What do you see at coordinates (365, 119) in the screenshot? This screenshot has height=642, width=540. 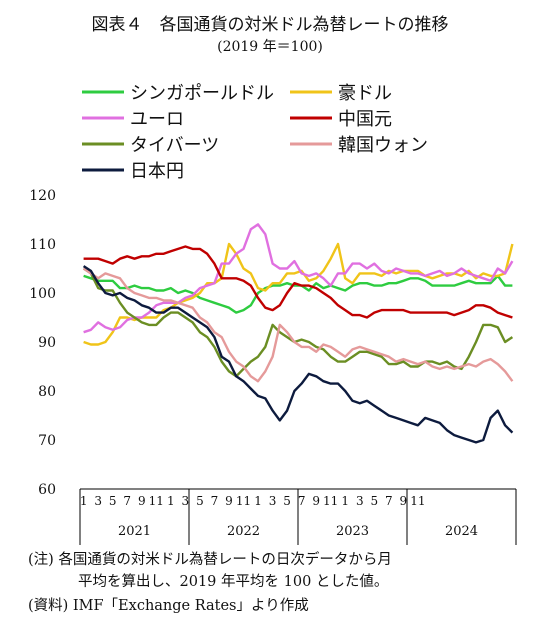 I see `legend-label: 中国元` at bounding box center [365, 119].